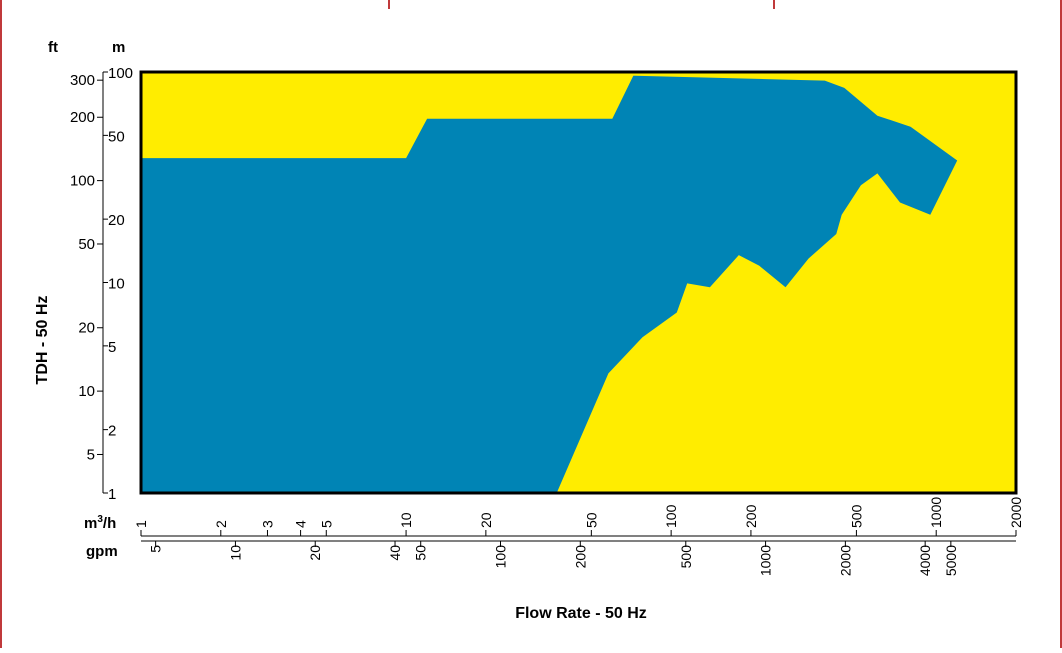 The image size is (1062, 653). Describe the element at coordinates (109, 523) in the screenshot. I see `x-unit-m3h-tail: /h` at that location.